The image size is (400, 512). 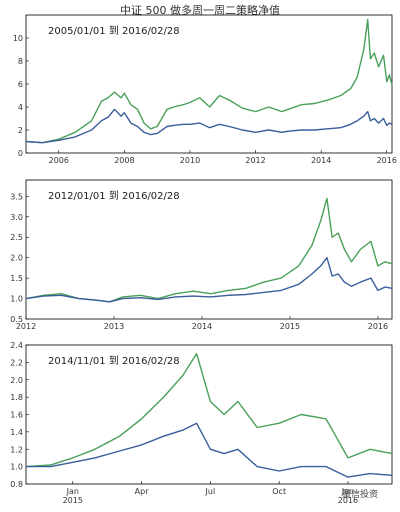 What do you see at coordinates (16, 319) in the screenshot?
I see `y-tick-label: 0.5` at bounding box center [16, 319].